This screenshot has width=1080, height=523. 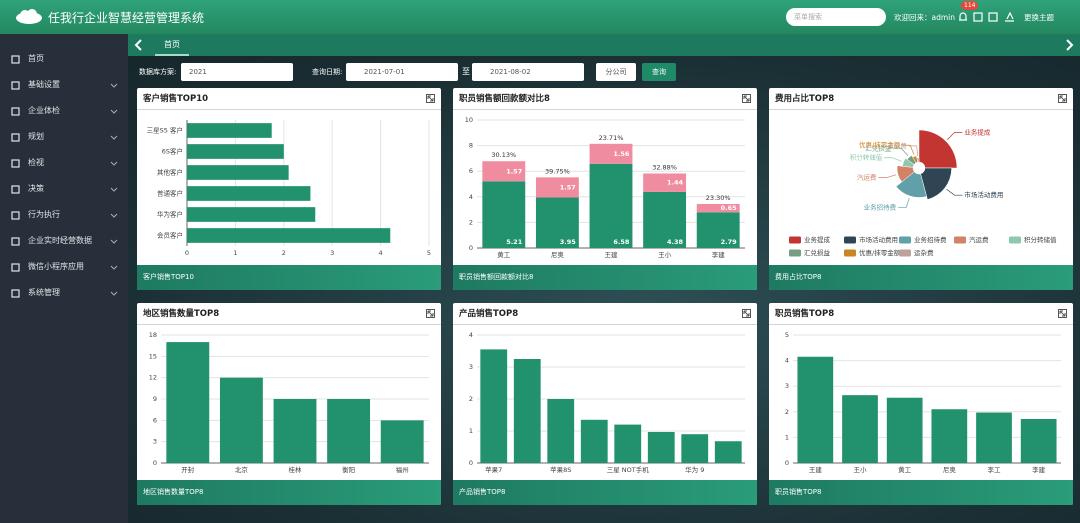 I want to click on x-tick-label: 苹果7, so click(x=493, y=469).